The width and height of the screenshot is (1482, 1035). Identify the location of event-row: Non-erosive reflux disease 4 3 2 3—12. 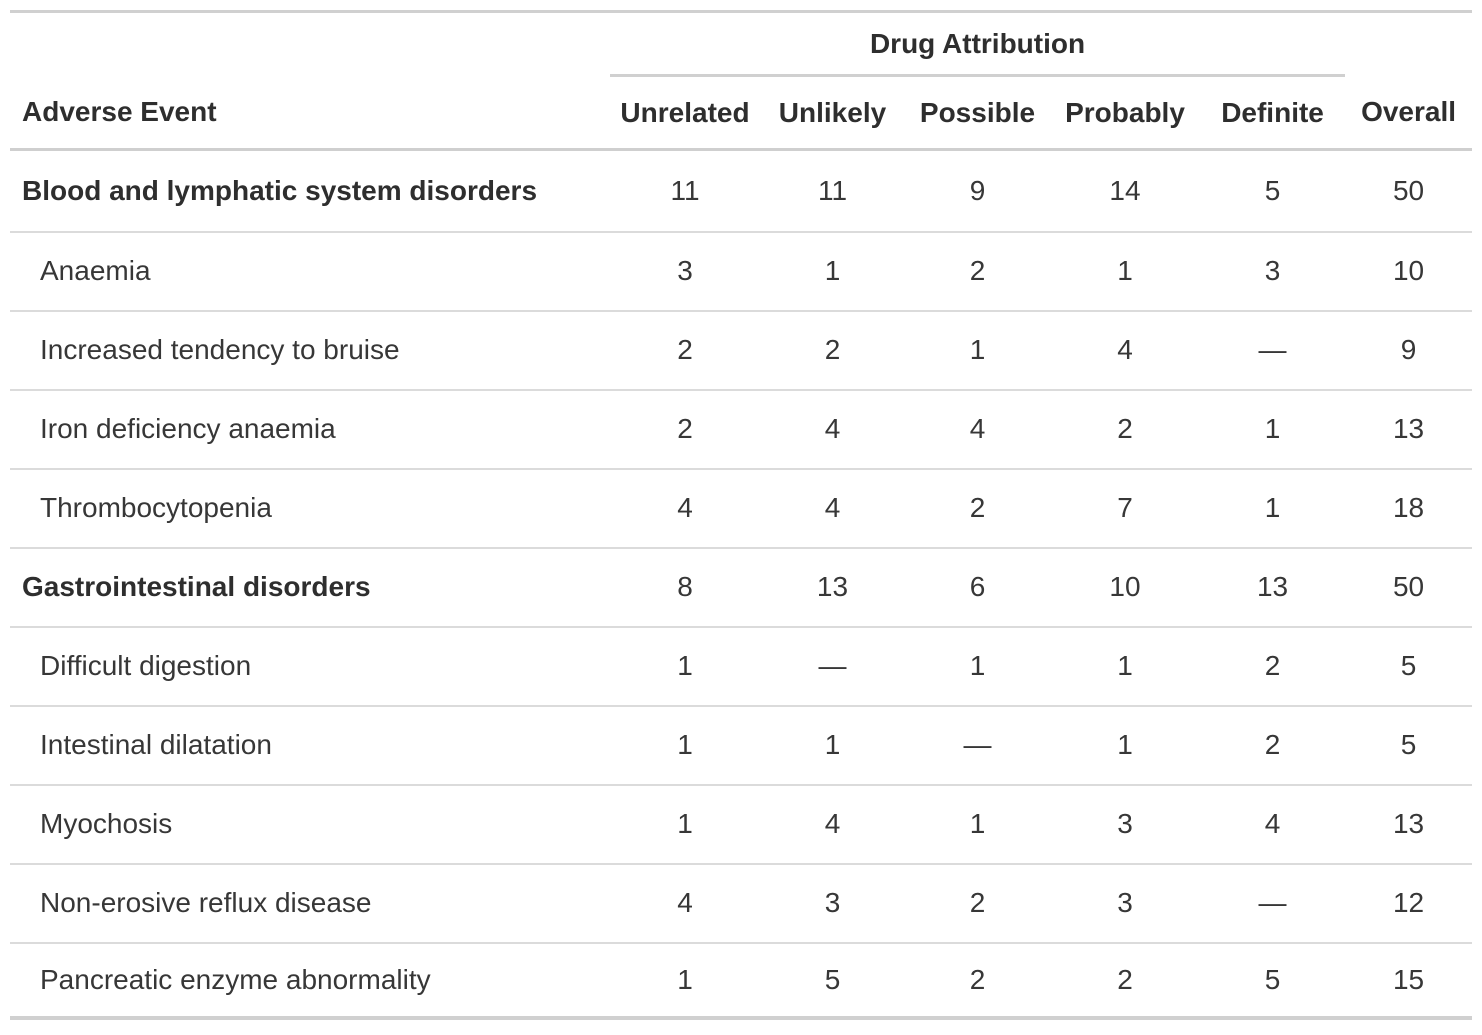
(741, 903).